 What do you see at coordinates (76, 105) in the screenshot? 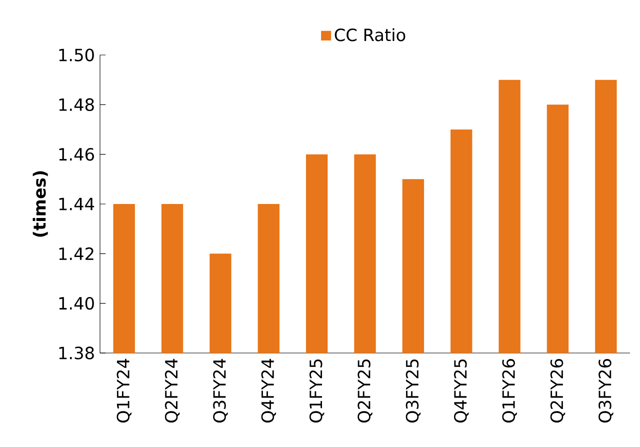
I see `y-tick-label: 1.48` at bounding box center [76, 105].